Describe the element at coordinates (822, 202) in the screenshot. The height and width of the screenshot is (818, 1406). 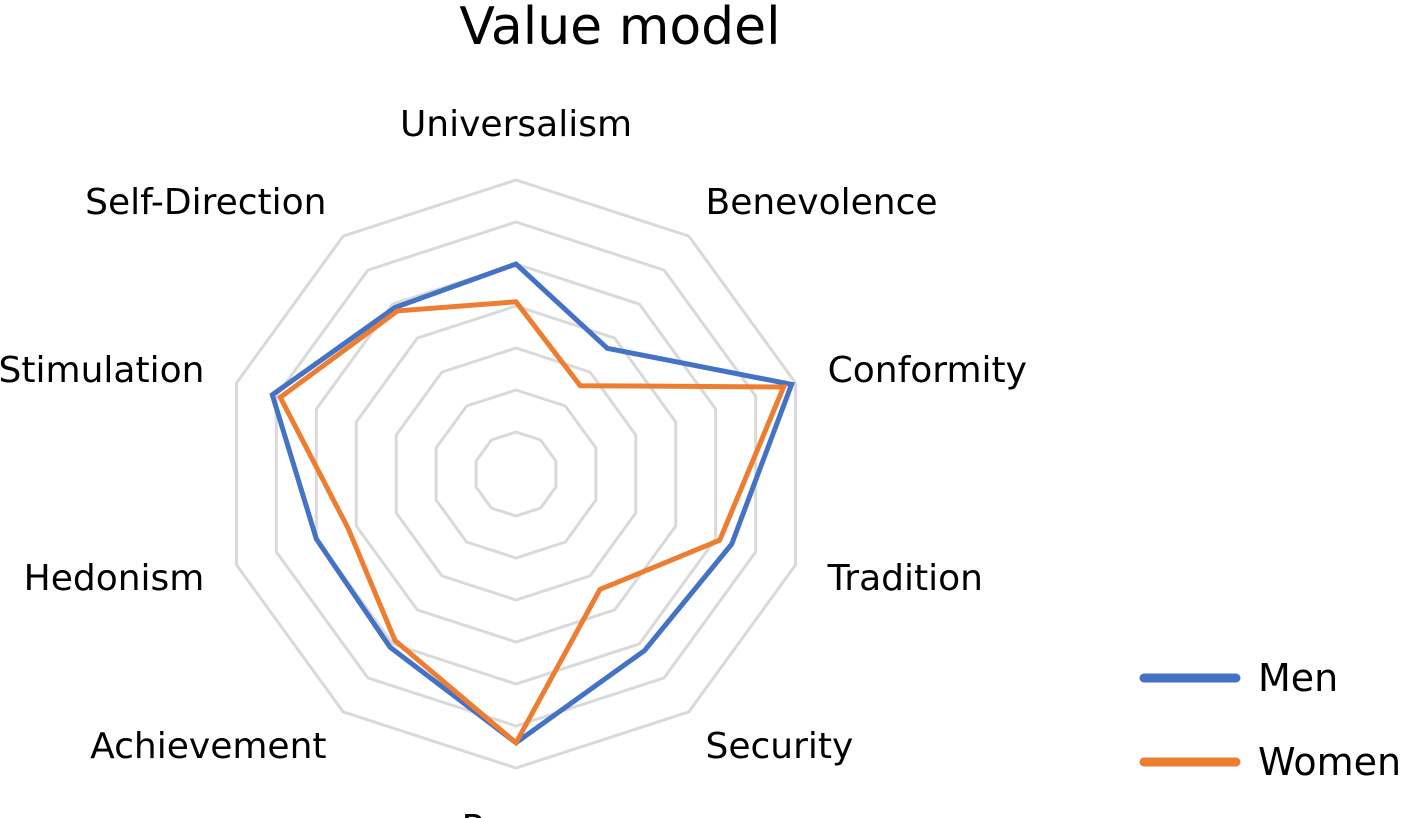
I see `category-label-benevolence: Benevolence` at that location.